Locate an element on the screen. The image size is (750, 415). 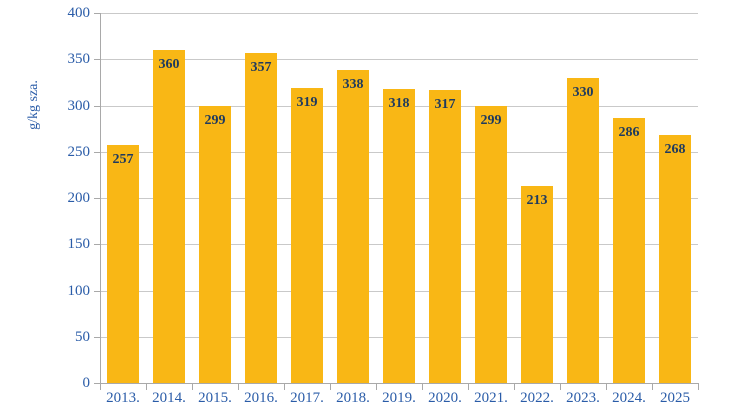
bar-value-label: 360 is located at coordinates (169, 64).